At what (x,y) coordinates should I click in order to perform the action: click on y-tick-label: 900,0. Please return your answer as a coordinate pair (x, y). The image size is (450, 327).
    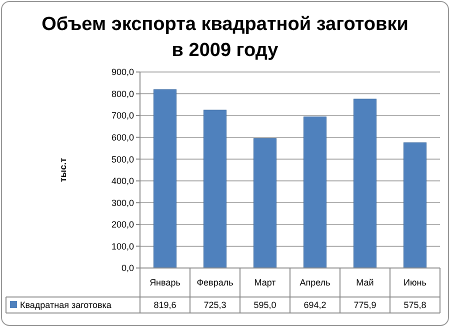
    Looking at the image, I should click on (122, 72).